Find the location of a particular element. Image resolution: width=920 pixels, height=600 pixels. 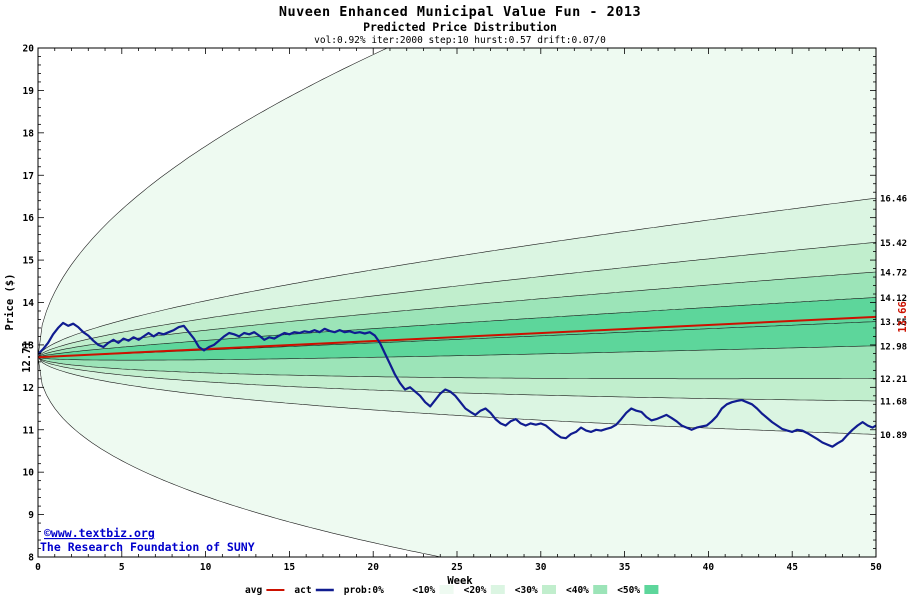

y-tick-label: 15 is located at coordinates (29, 261).